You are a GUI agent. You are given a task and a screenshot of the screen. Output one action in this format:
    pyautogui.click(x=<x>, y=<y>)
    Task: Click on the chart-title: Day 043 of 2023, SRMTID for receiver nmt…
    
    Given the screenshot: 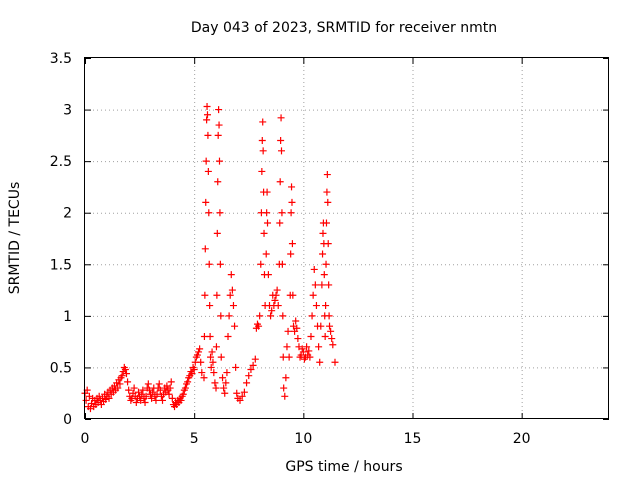 What is the action you would take?
    pyautogui.click(x=344, y=28)
    